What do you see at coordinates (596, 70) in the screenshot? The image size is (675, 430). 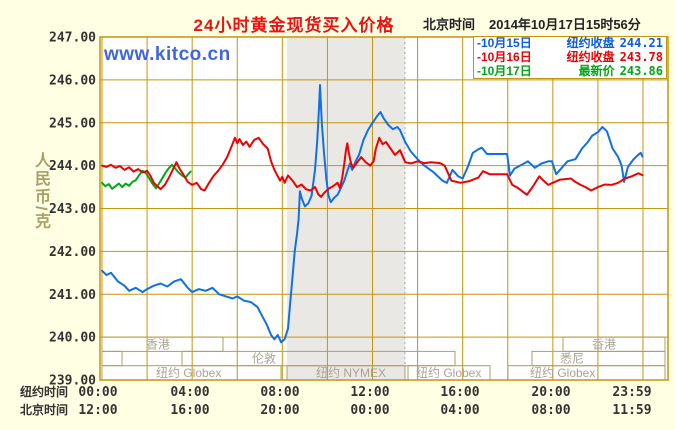 I see `legend-type: 最新价` at bounding box center [596, 70].